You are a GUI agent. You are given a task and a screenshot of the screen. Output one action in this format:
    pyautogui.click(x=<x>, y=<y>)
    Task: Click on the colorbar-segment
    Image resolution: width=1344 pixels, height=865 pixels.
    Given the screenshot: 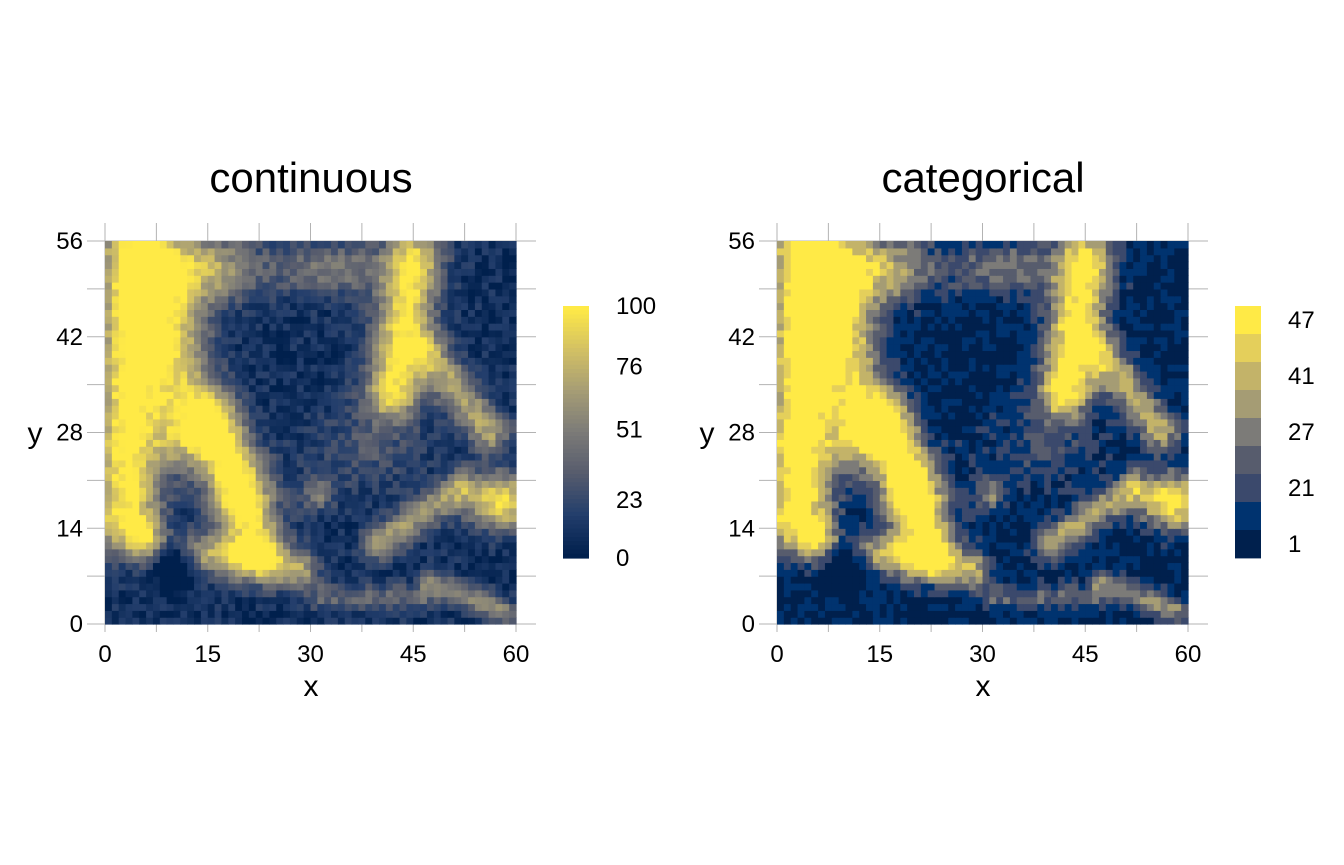 What is the action you would take?
    pyautogui.click(x=576, y=464)
    